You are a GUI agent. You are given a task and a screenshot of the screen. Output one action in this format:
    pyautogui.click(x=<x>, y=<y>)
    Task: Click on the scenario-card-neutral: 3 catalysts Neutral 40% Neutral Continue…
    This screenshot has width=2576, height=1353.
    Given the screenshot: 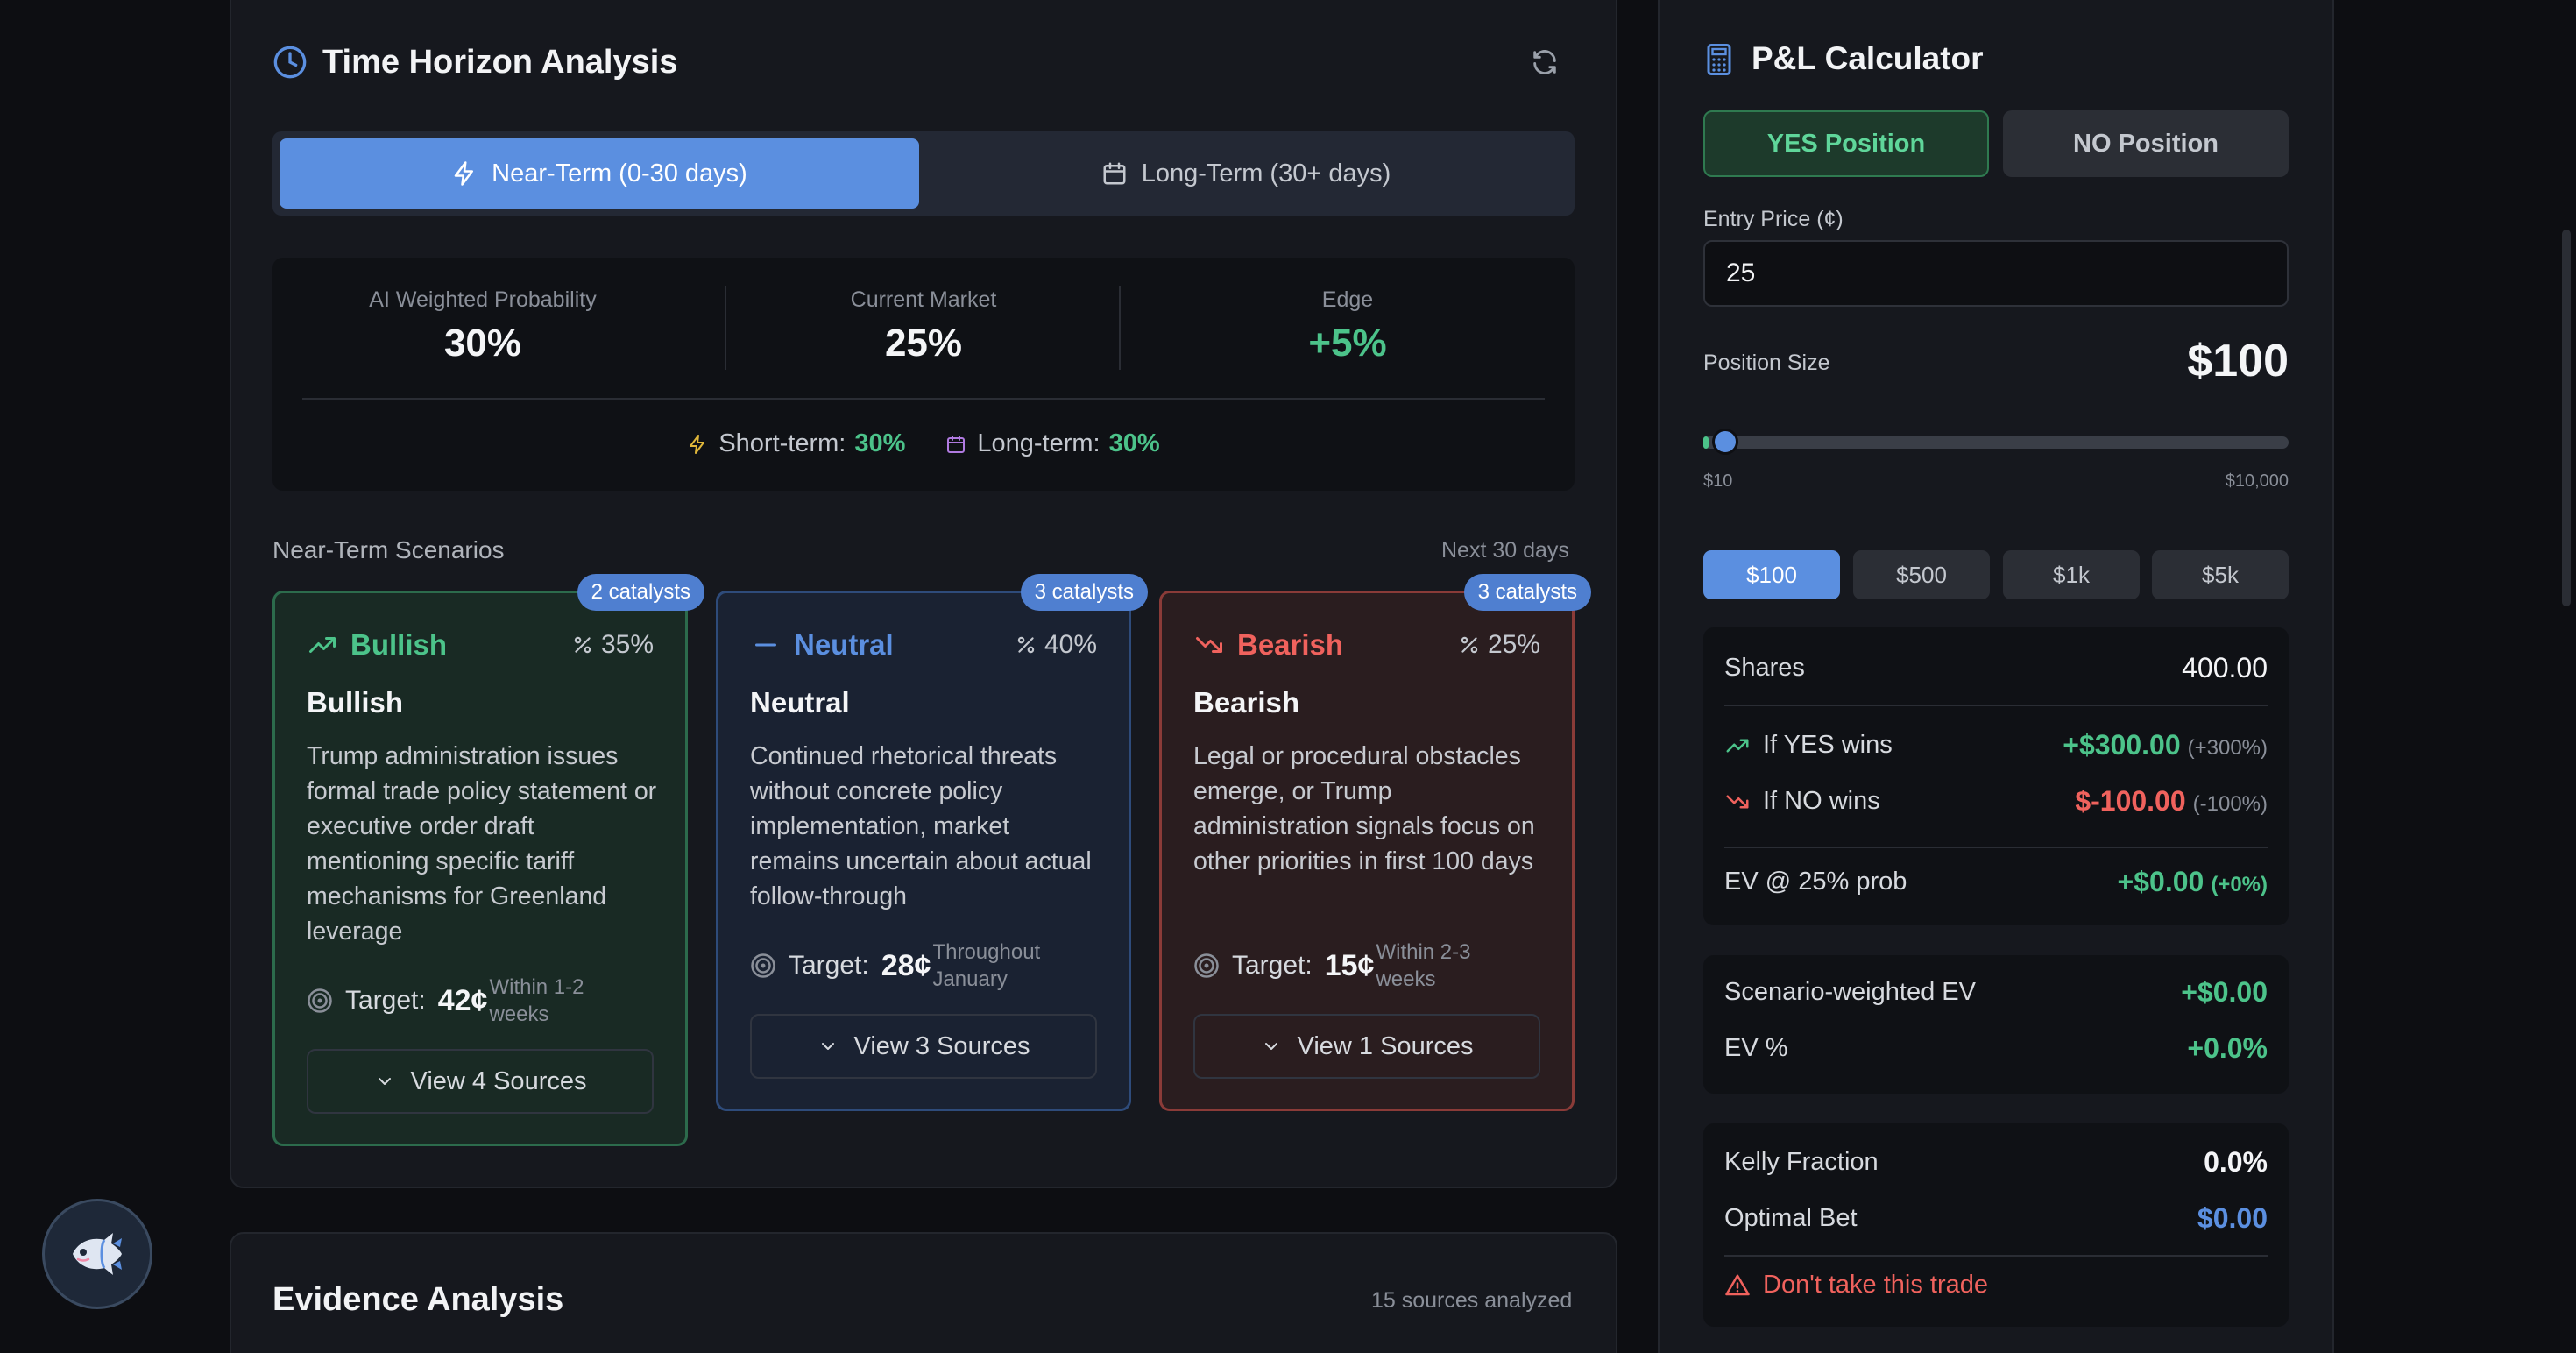 What is the action you would take?
    pyautogui.click(x=932, y=842)
    